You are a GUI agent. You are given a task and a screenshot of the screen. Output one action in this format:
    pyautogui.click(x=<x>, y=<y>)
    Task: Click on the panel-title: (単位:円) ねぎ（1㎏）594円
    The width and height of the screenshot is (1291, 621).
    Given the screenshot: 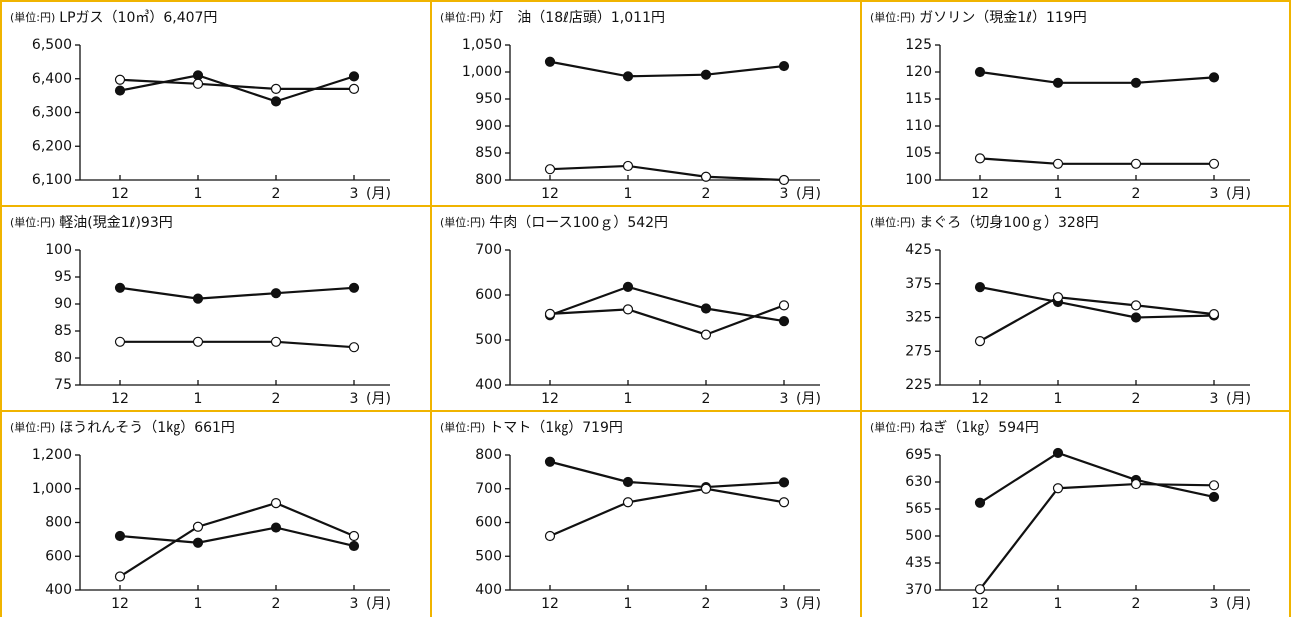 What is the action you would take?
    pyautogui.click(x=954, y=428)
    